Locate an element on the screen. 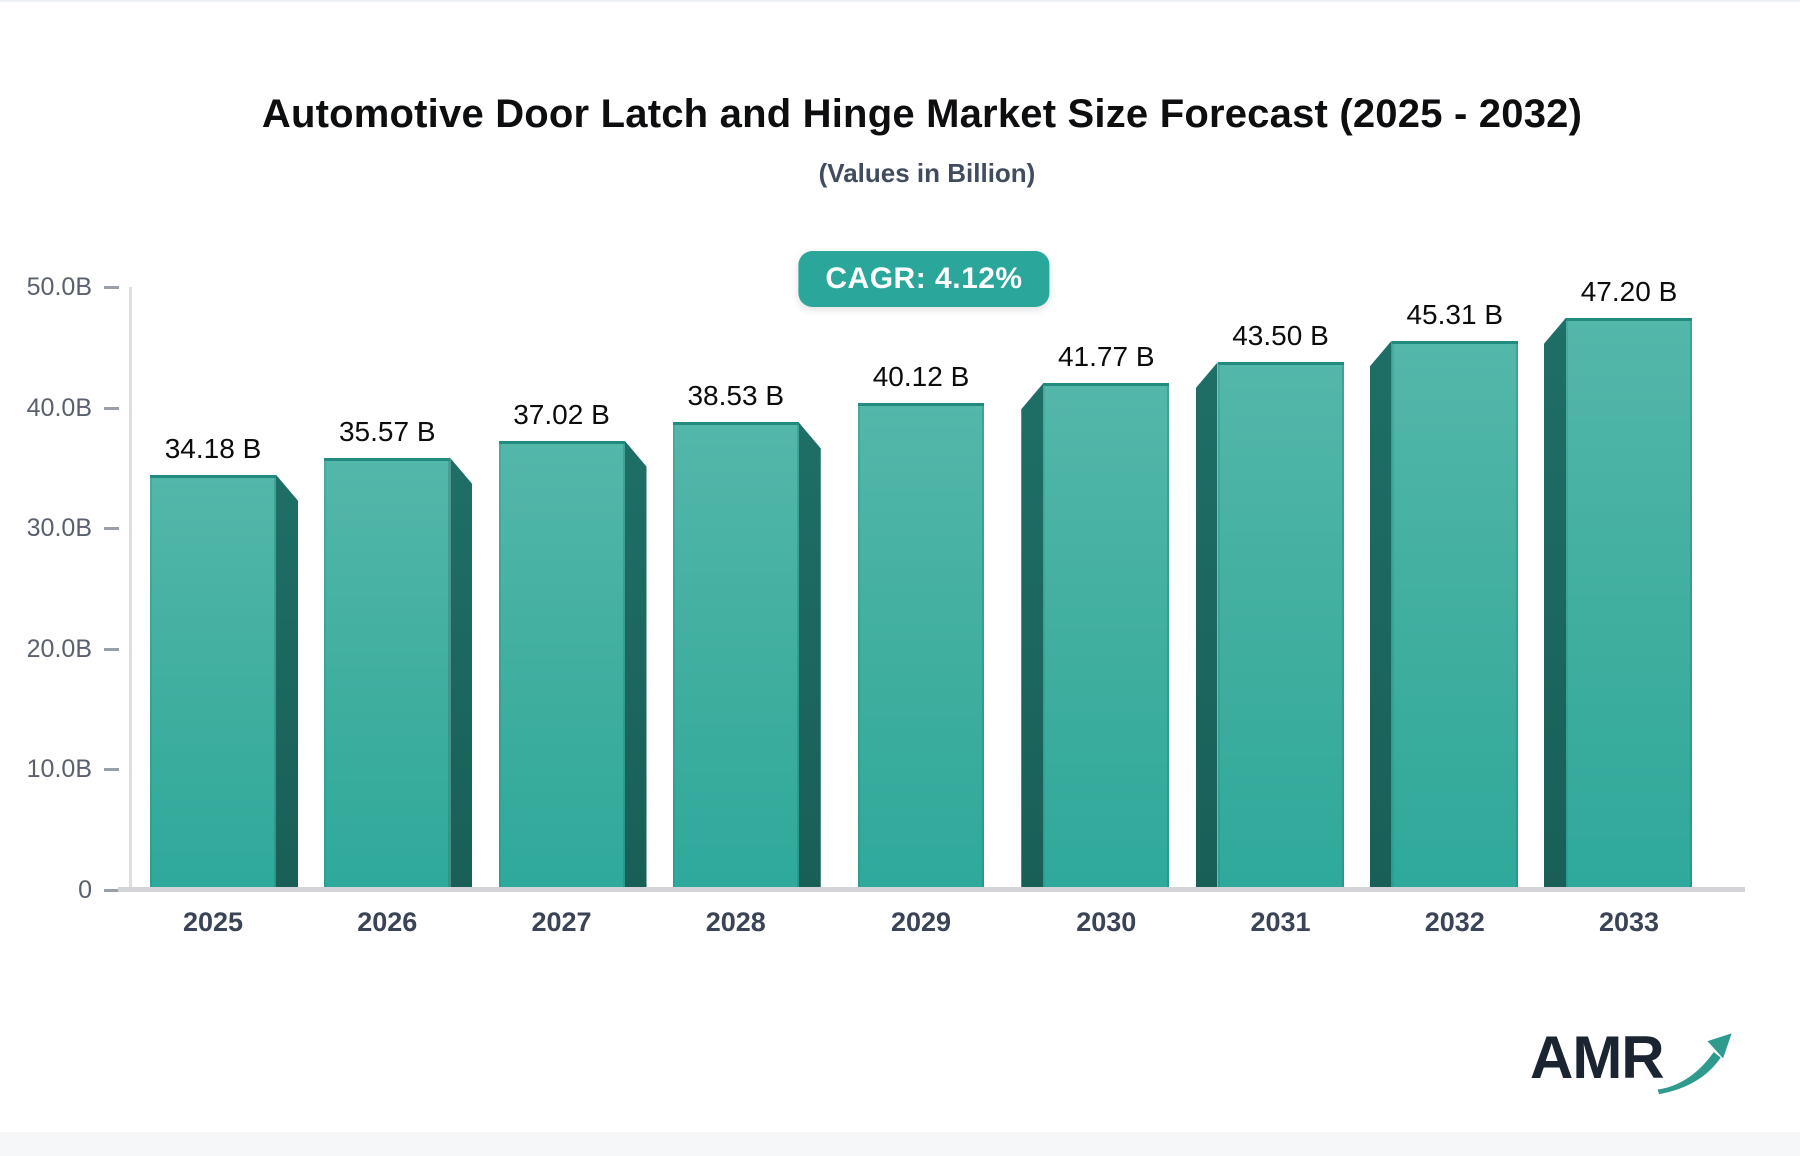 This screenshot has height=1156, width=1800. bar-face-2027 is located at coordinates (561, 663).